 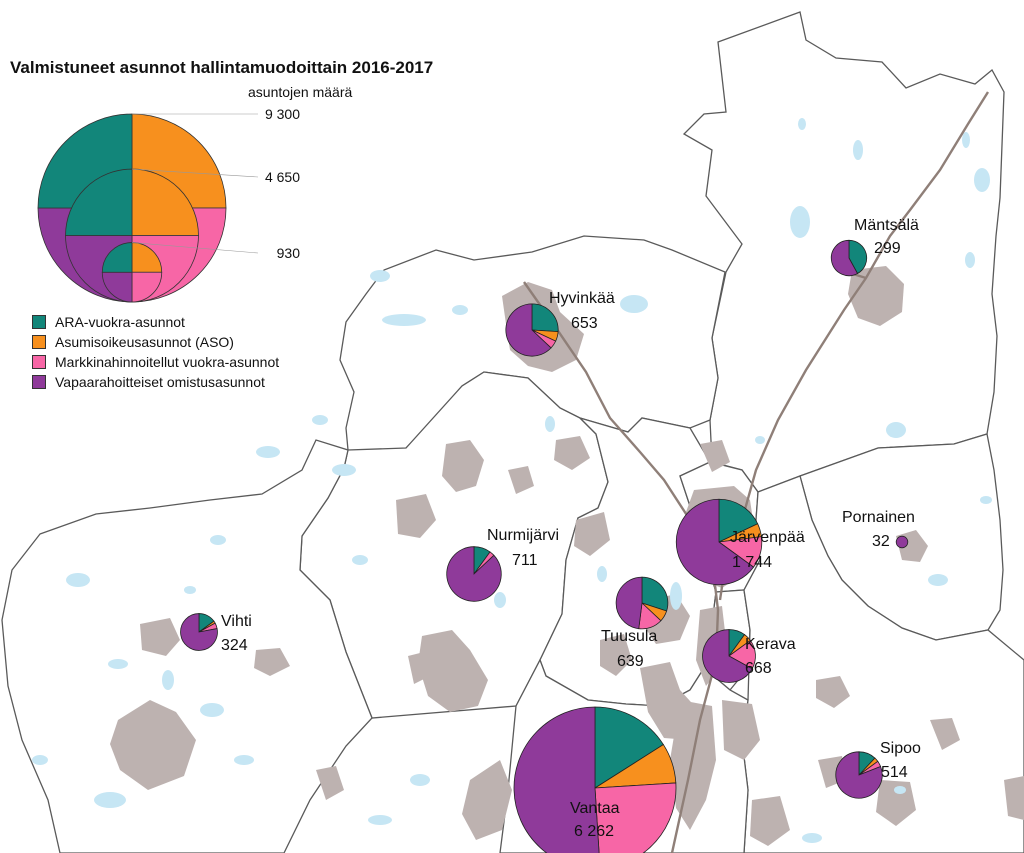 I want to click on pie-tuusula: Tuusula 639, so click(x=635, y=623).